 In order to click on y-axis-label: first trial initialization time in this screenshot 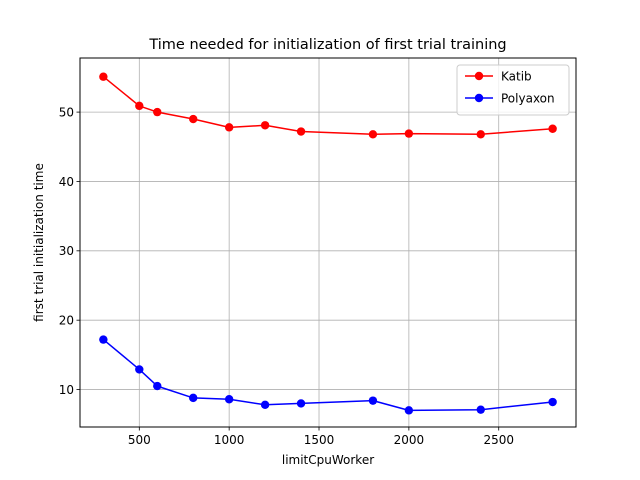, I will do `click(39, 242)`.